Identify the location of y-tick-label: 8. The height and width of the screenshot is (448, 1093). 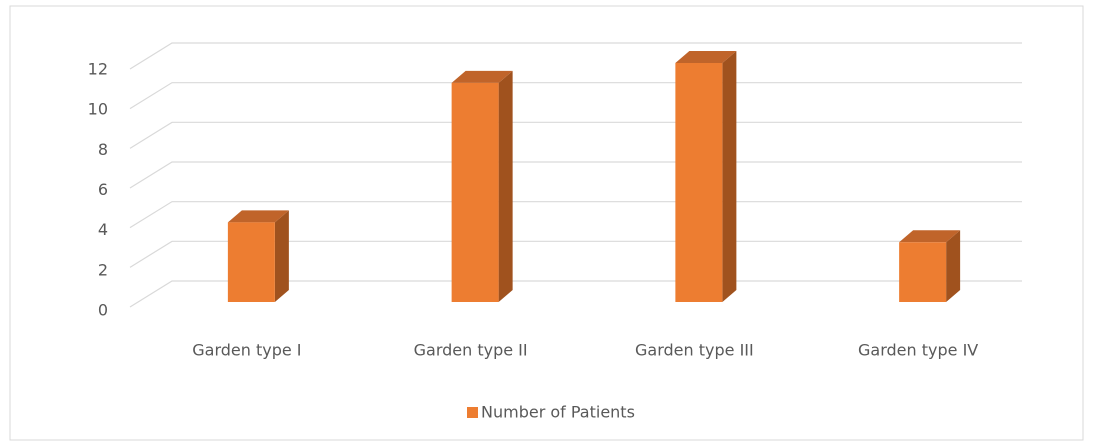
(103, 149).